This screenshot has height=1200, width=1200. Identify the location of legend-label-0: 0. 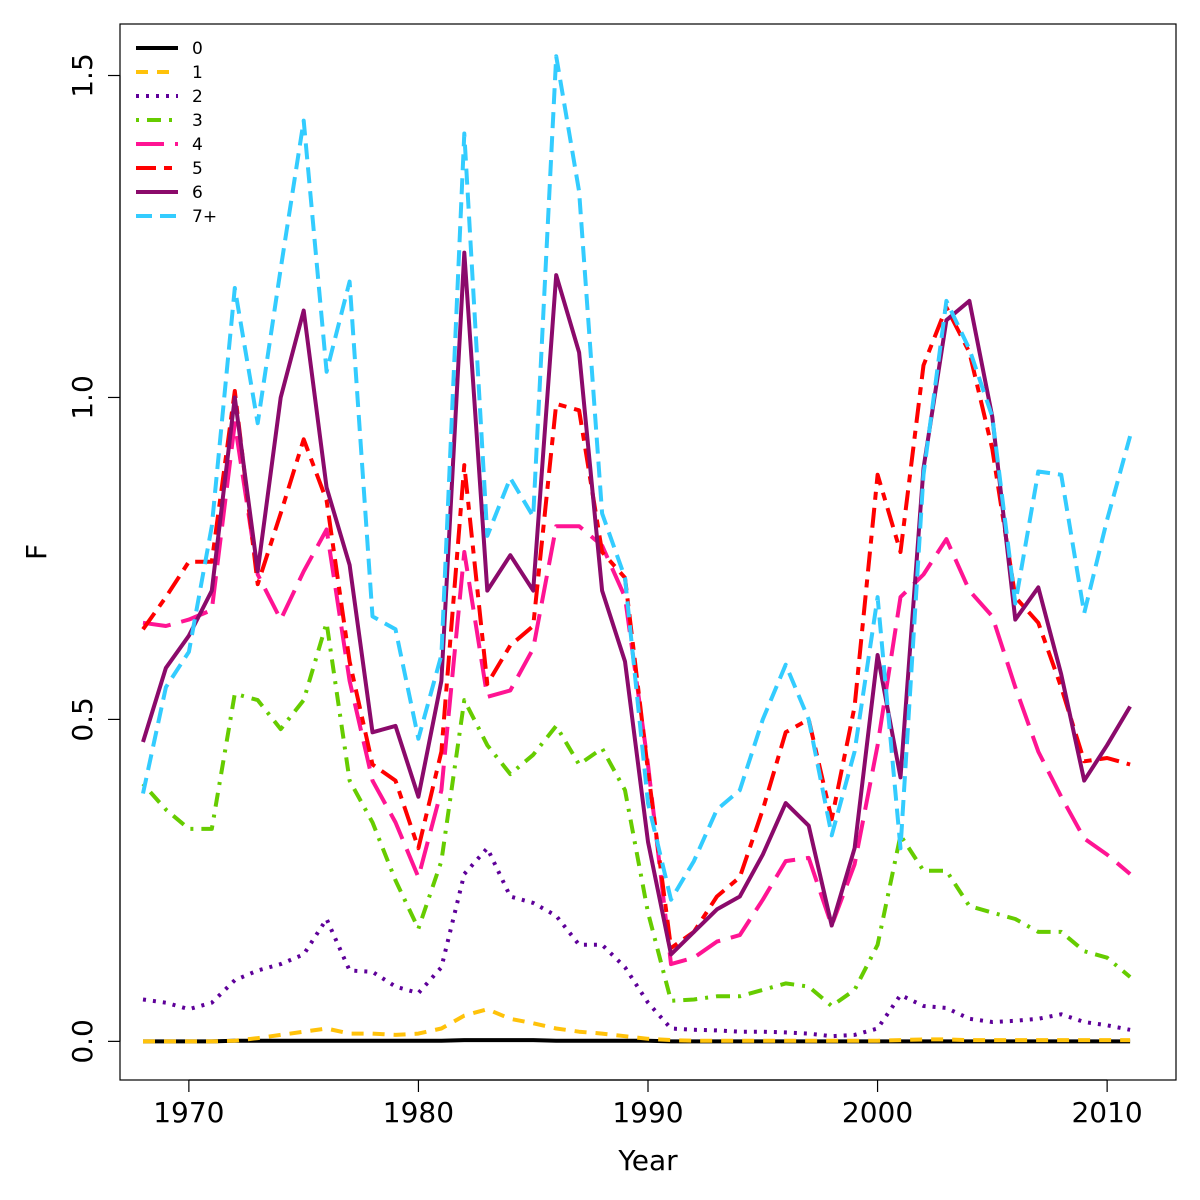
(197, 49).